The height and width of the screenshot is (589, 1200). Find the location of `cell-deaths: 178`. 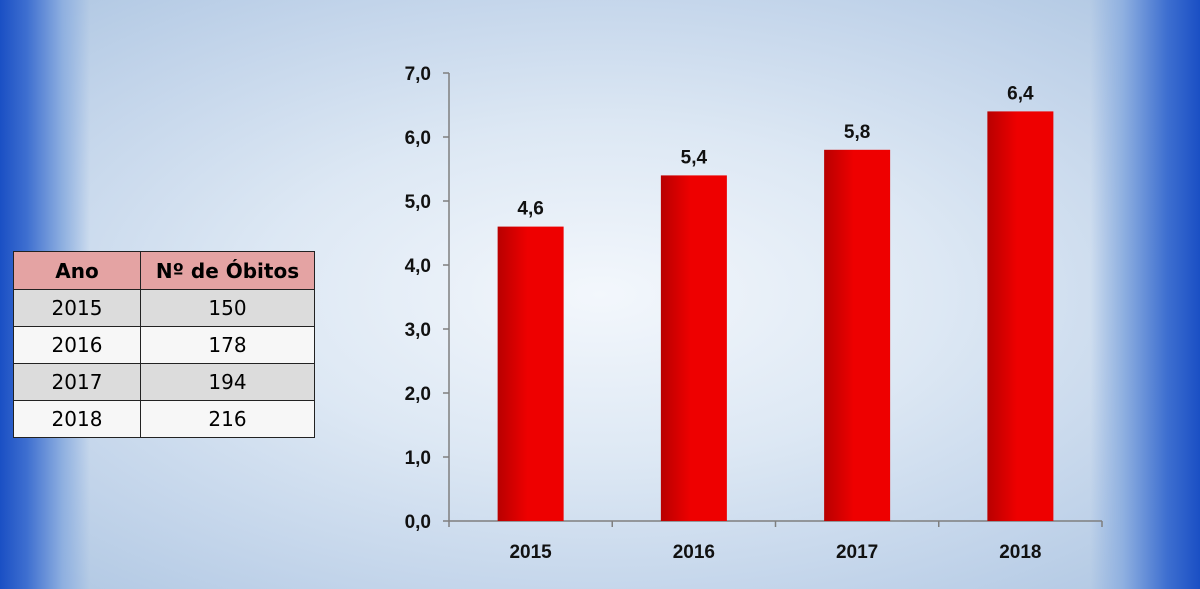

cell-deaths: 178 is located at coordinates (227, 345).